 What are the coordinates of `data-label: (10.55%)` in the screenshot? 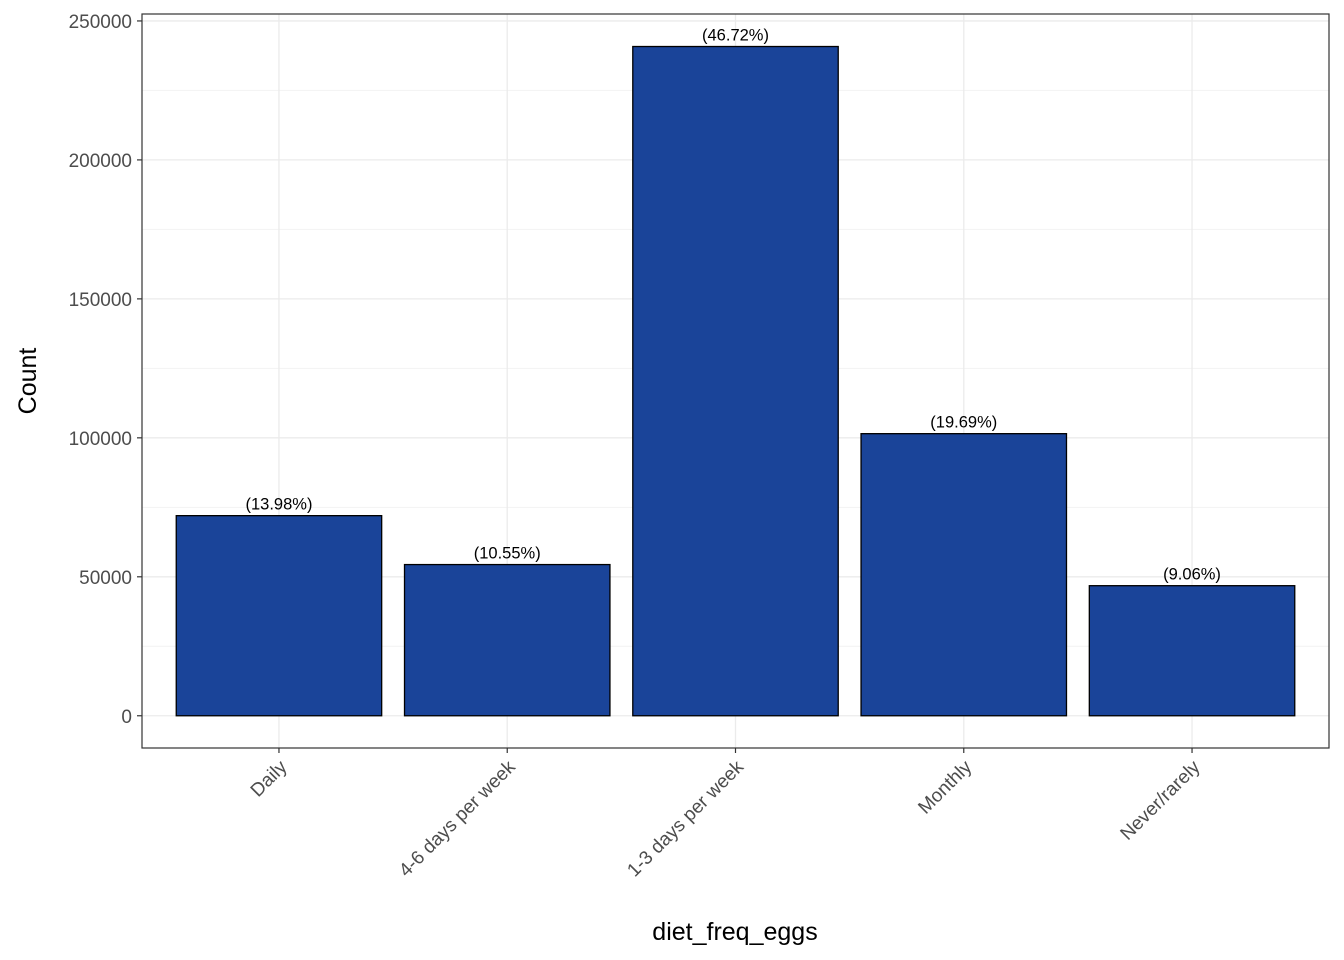 It's located at (507, 554).